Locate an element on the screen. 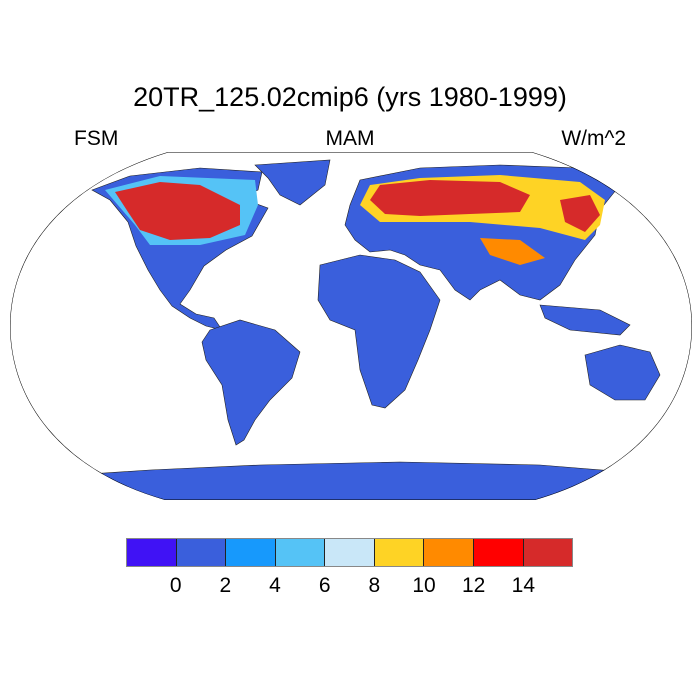 The width and height of the screenshot is (700, 700). colorbar-tick-label: 0 is located at coordinates (175, 585).